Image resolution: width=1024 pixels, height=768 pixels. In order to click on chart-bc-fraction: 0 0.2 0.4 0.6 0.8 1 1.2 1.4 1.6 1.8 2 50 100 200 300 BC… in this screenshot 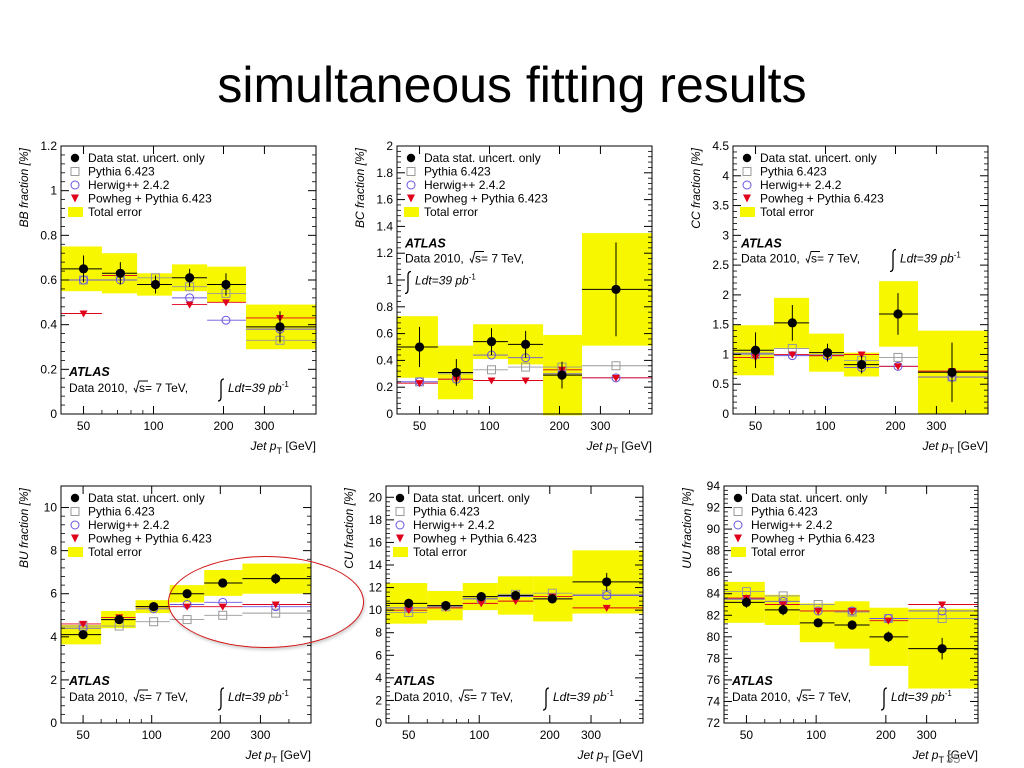, I will do `click(503, 297)`.